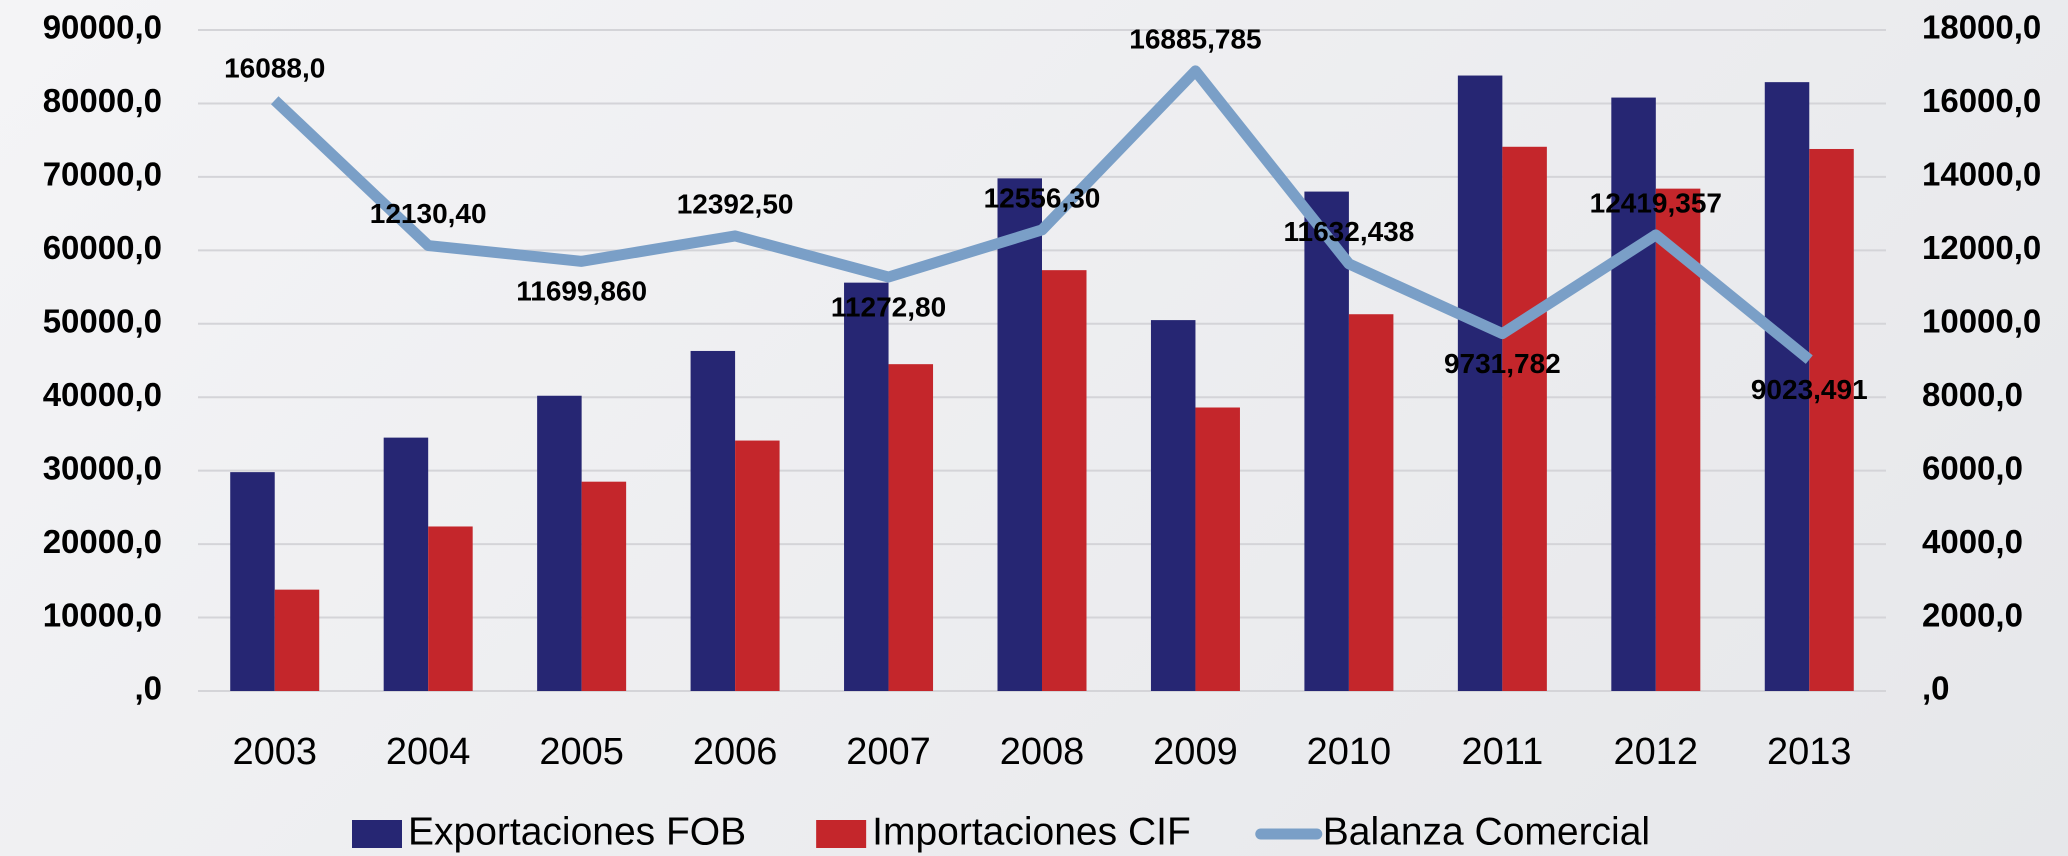 The height and width of the screenshot is (856, 2068). What do you see at coordinates (735, 752) in the screenshot?
I see `x-tick-label: 2006` at bounding box center [735, 752].